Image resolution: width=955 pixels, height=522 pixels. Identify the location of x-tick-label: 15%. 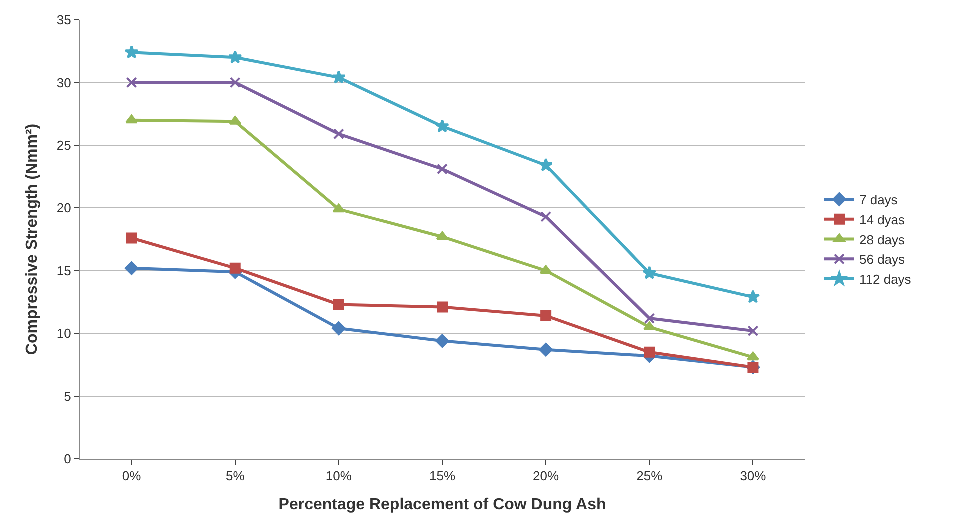
(442, 476).